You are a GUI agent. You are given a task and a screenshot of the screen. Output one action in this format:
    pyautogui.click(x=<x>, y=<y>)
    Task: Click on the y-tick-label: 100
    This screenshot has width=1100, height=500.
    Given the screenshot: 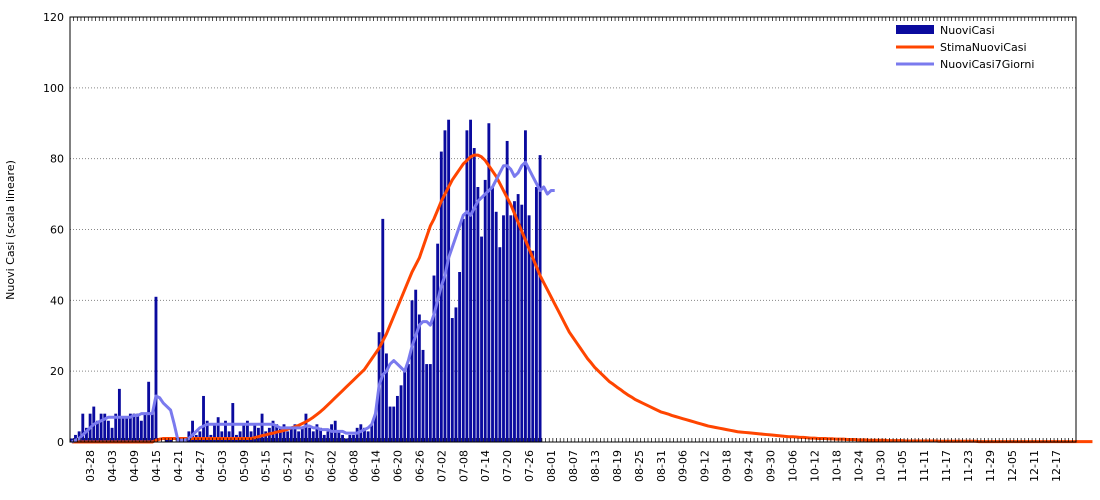 What is the action you would take?
    pyautogui.click(x=53, y=88)
    